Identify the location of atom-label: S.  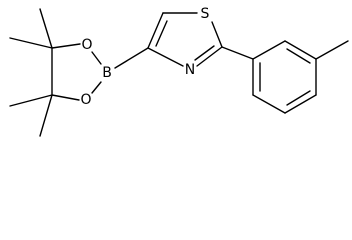
(205, 14).